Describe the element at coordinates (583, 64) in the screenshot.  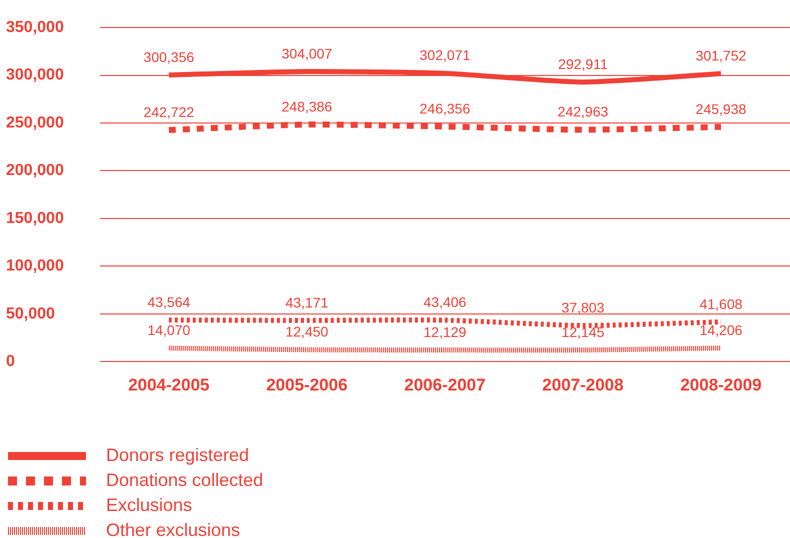
I see `data-label: 292,911` at that location.